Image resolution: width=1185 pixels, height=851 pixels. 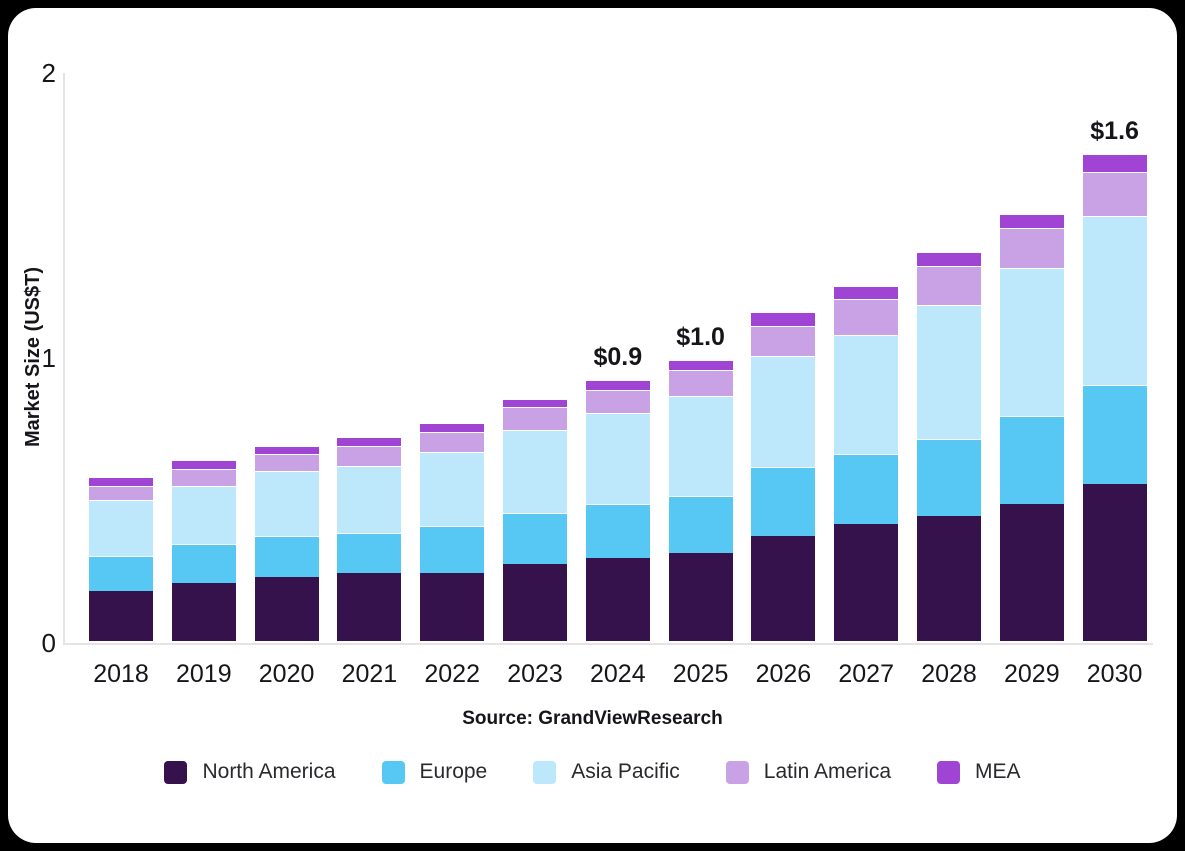 What do you see at coordinates (203, 674) in the screenshot?
I see `x-tick-2019: 2019` at bounding box center [203, 674].